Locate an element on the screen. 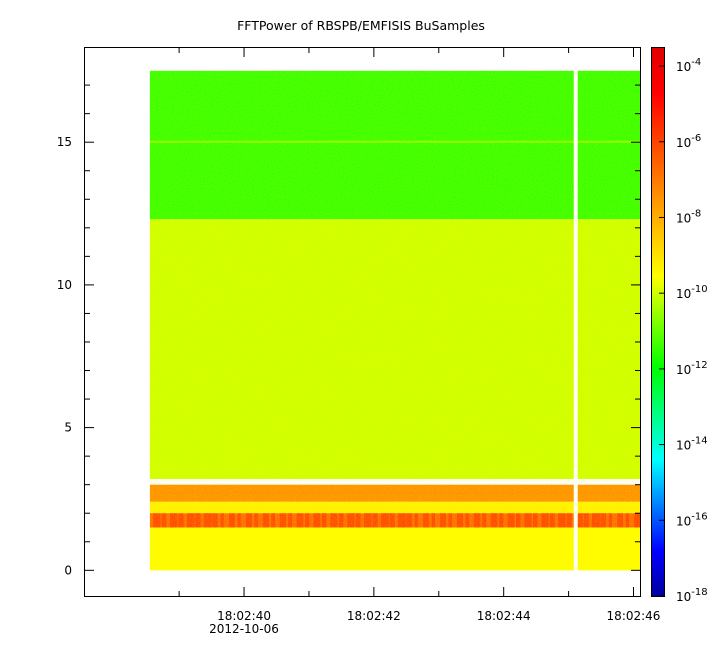  colorbar-tick-exponent: -6 is located at coordinates (696, 138).